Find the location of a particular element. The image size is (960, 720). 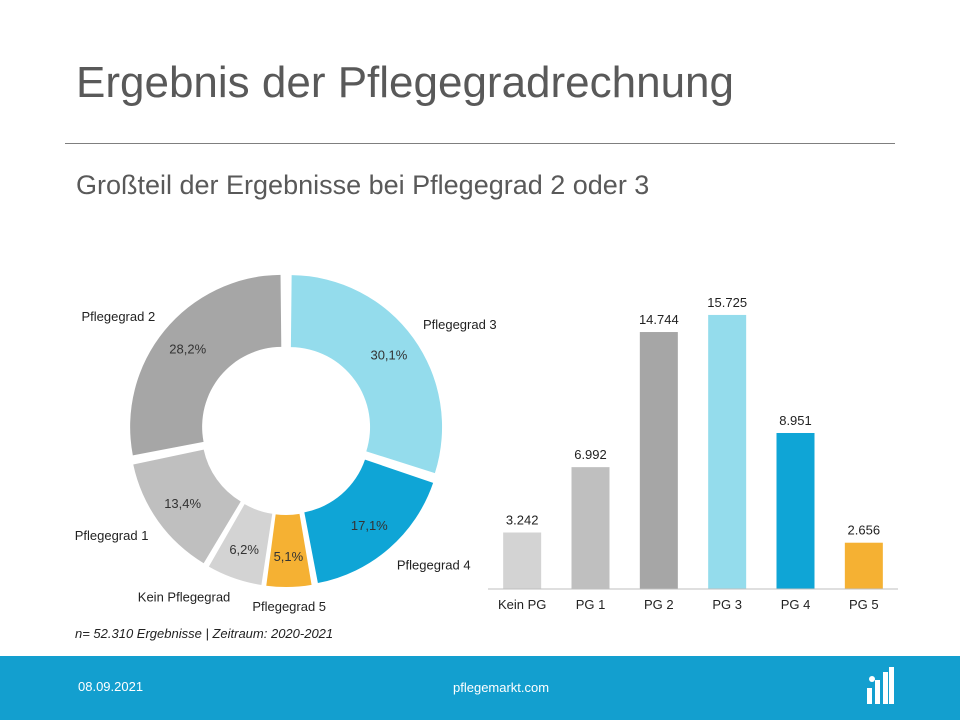

donut-value-label-pflegegrad-3: 30,1% is located at coordinates (388, 355).